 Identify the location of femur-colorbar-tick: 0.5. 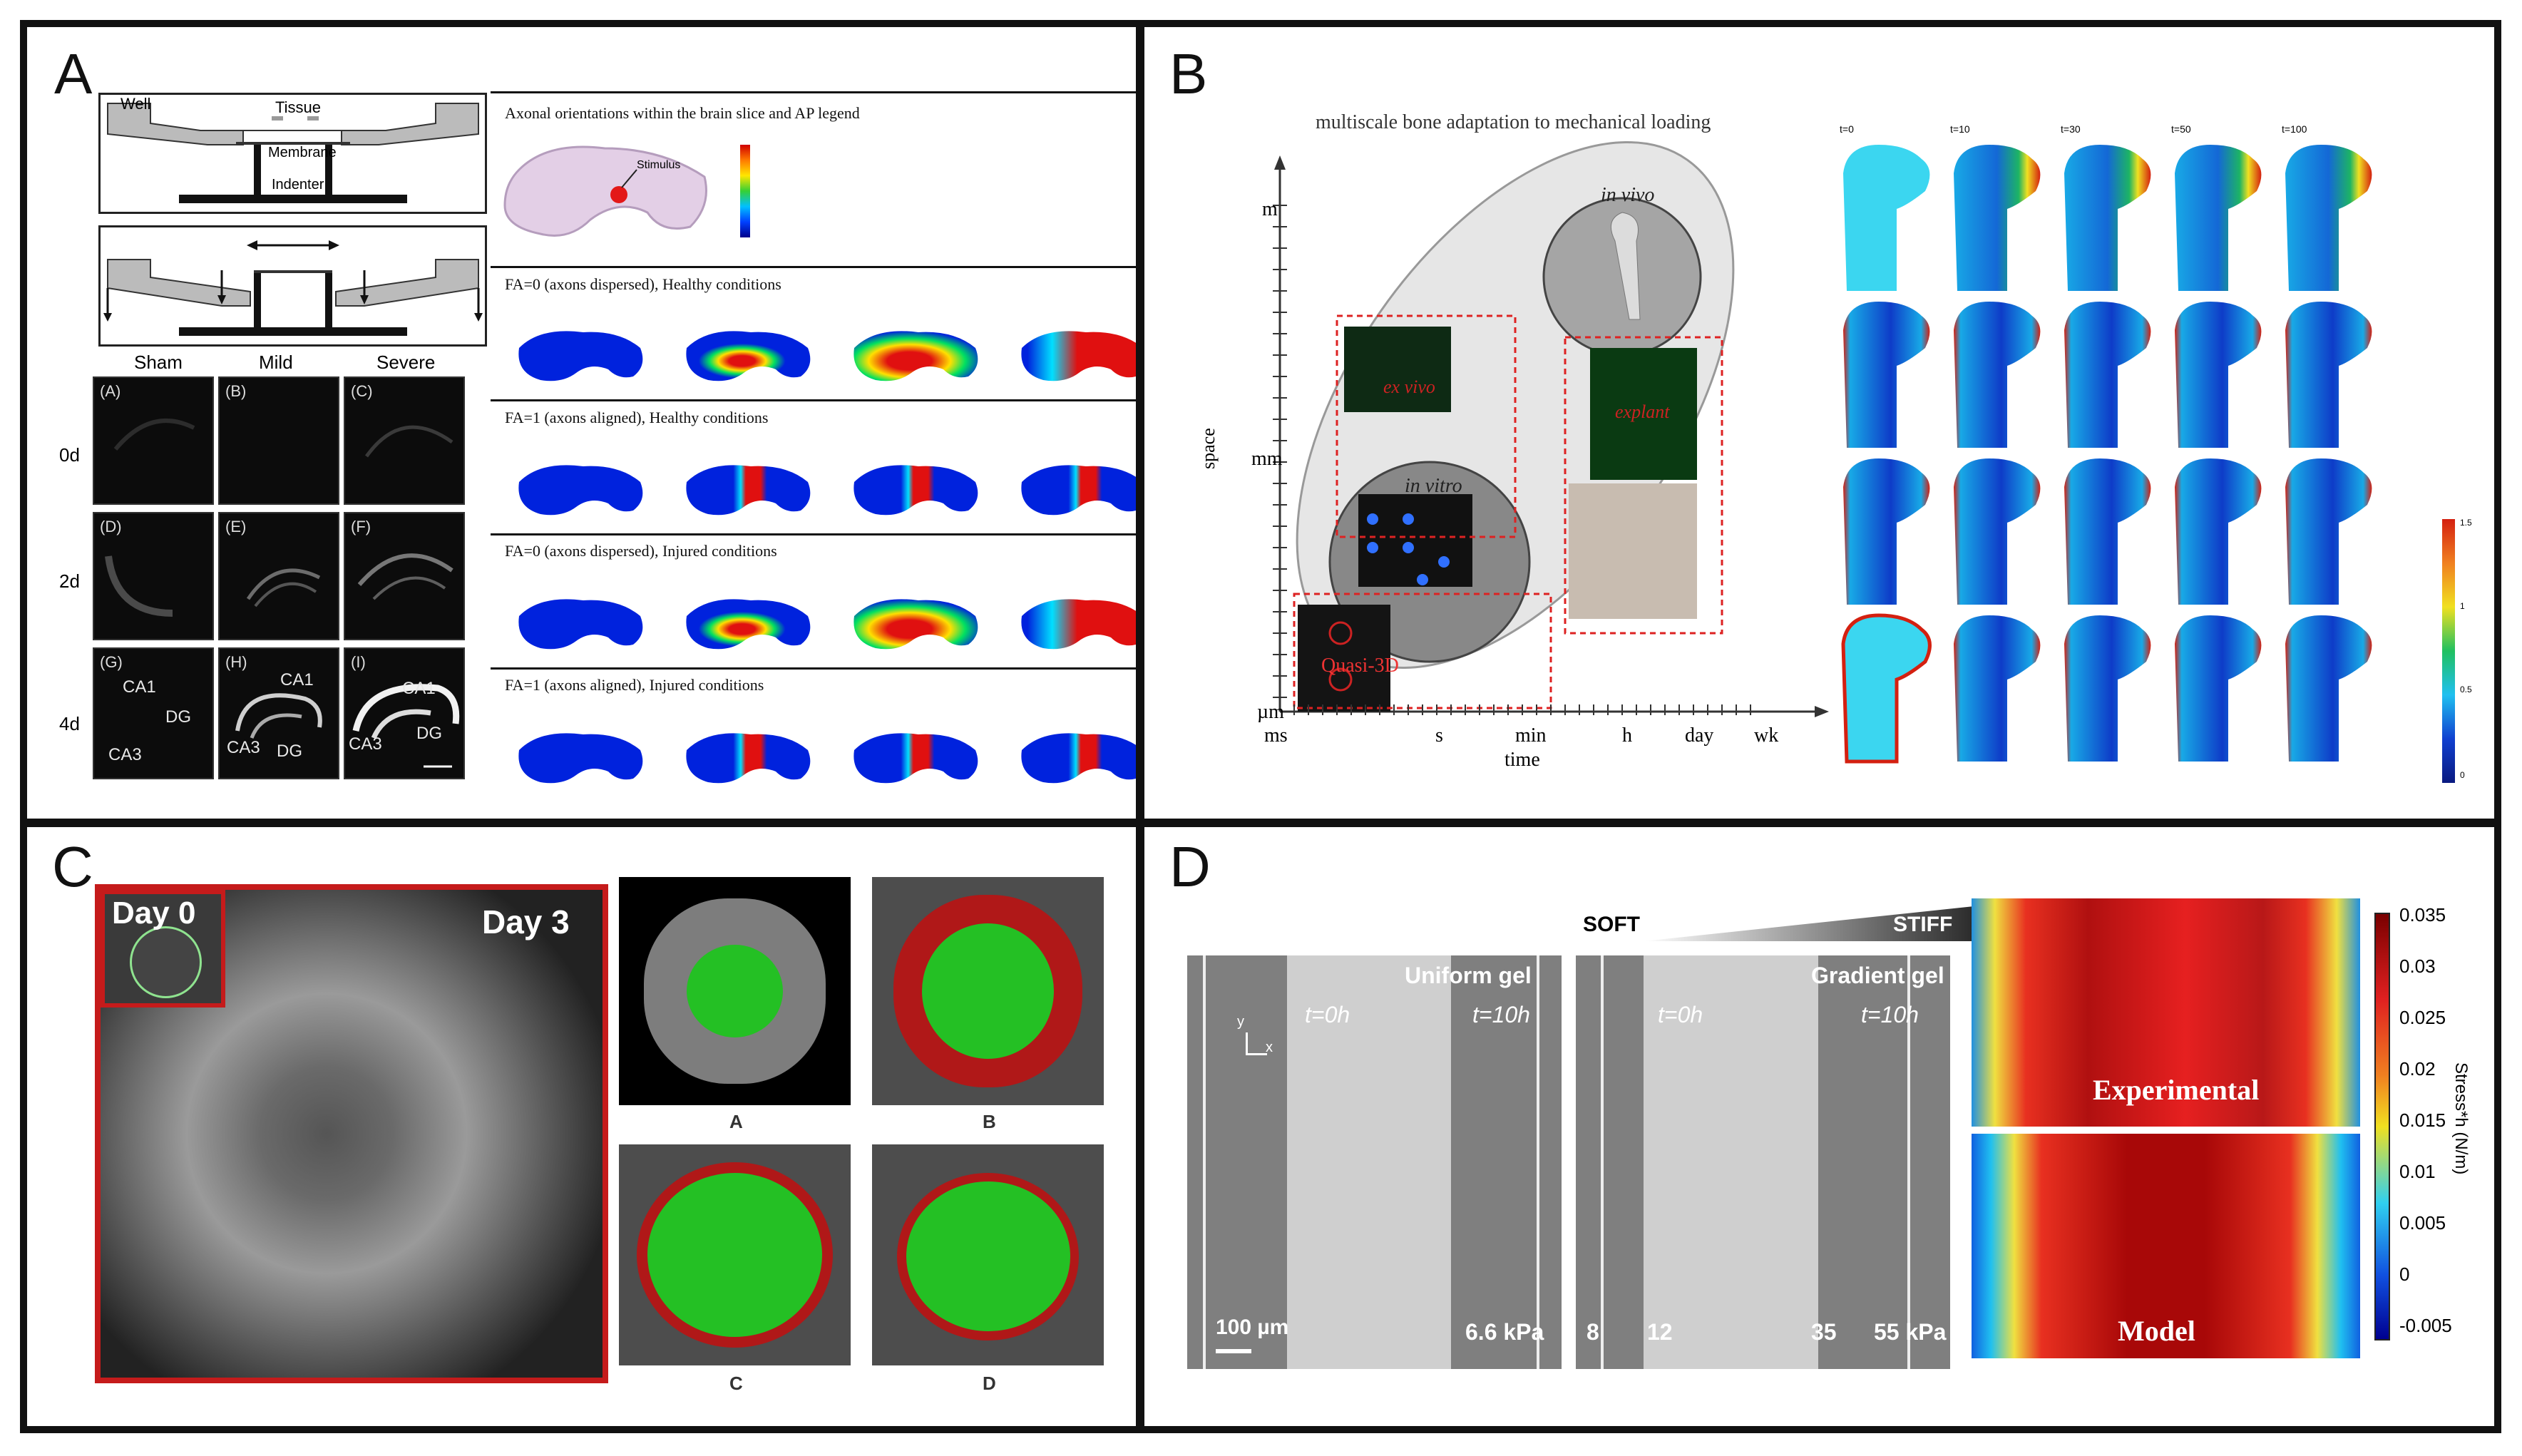
(2466, 689).